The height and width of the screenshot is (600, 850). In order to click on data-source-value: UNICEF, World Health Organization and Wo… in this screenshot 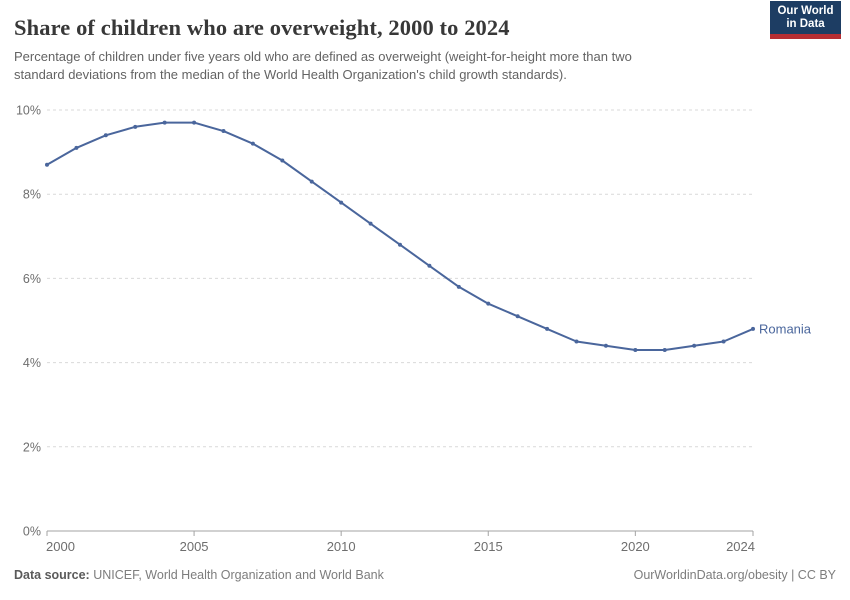, I will do `click(236, 575)`.